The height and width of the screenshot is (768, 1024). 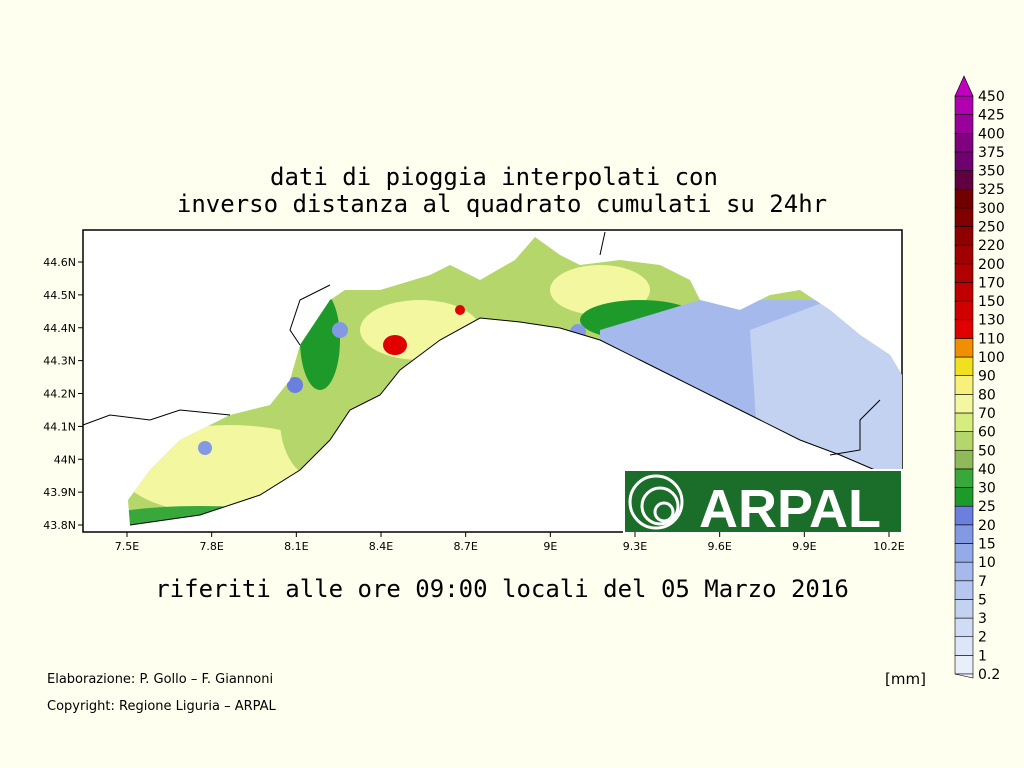 I want to click on colorbar-label: 90, so click(x=987, y=377).